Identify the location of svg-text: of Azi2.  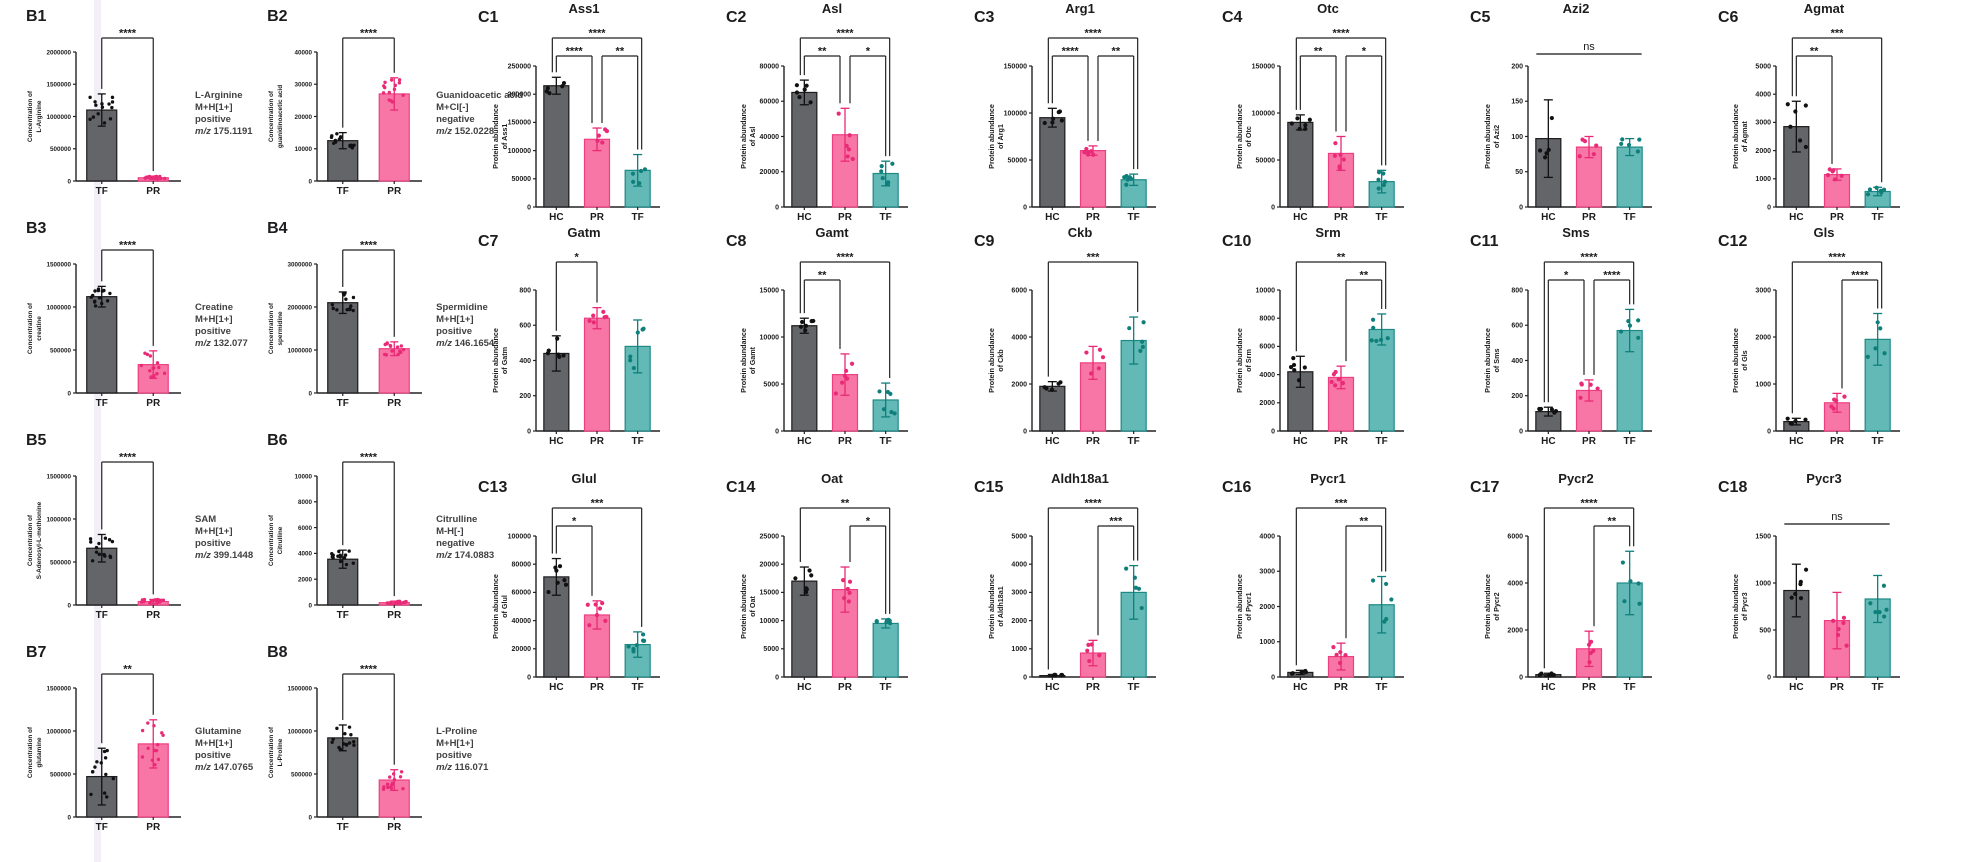
(1496, 136).